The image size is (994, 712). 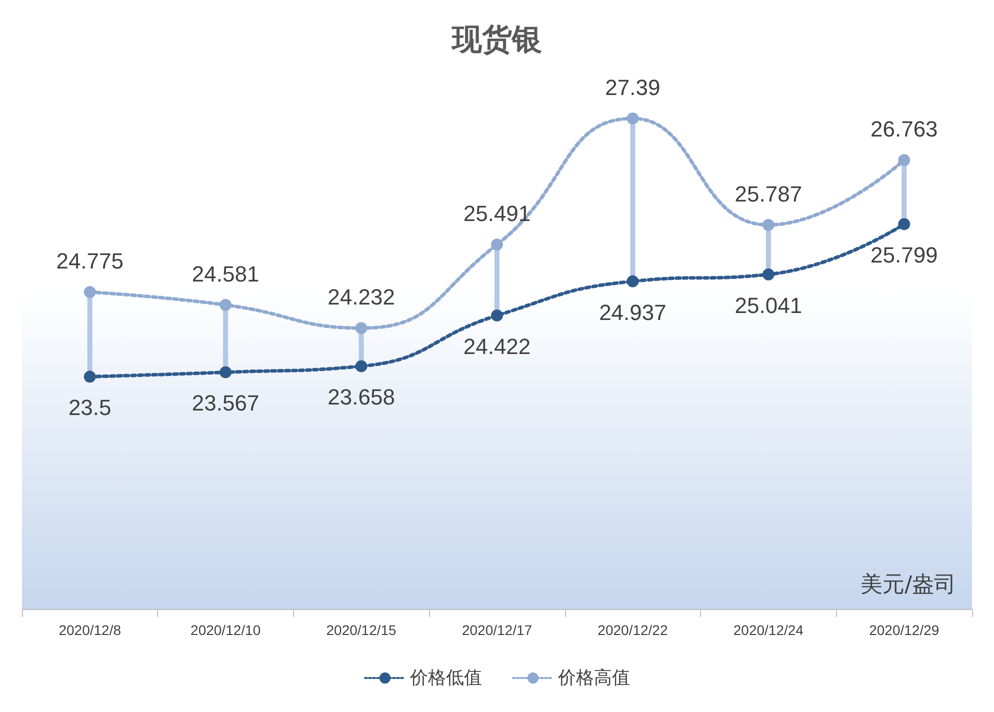 I want to click on x-tick-label: 2020/12/17, so click(x=497, y=630).